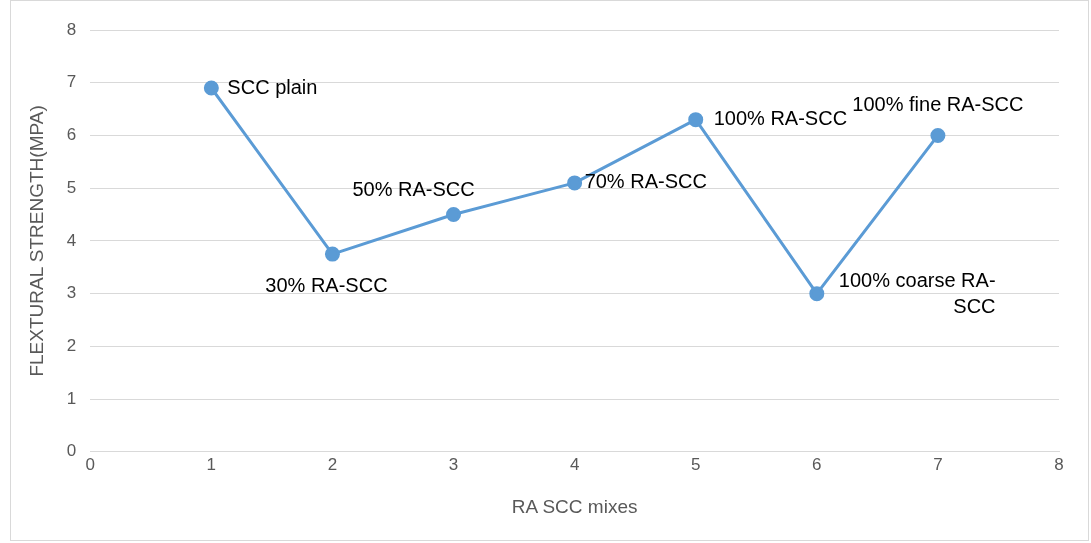 Image resolution: width=1091 pixels, height=543 pixels. I want to click on x-tick-label: 7, so click(938, 464).